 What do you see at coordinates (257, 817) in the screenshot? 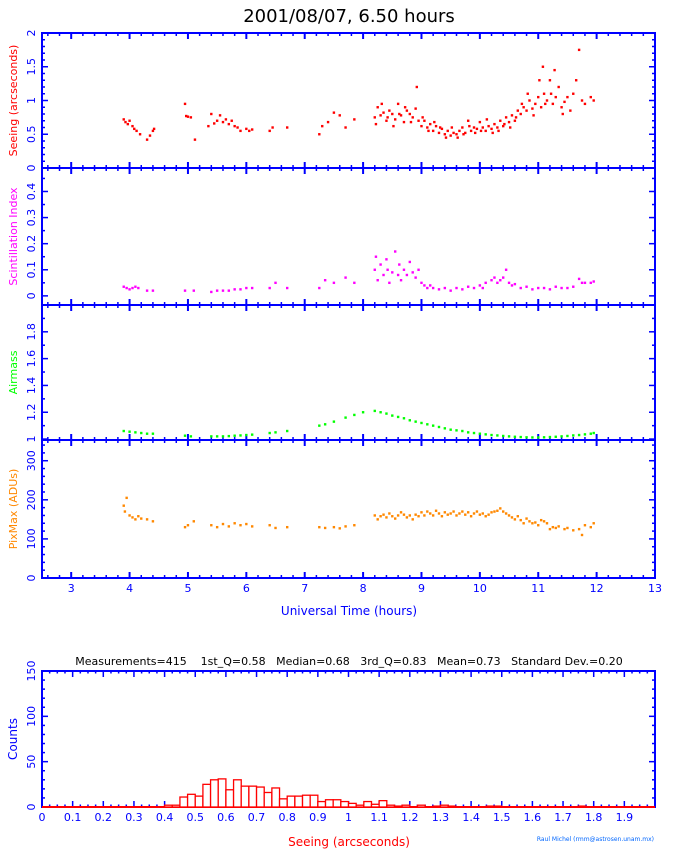
I see `x-tick-label: 0.7` at bounding box center [257, 817].